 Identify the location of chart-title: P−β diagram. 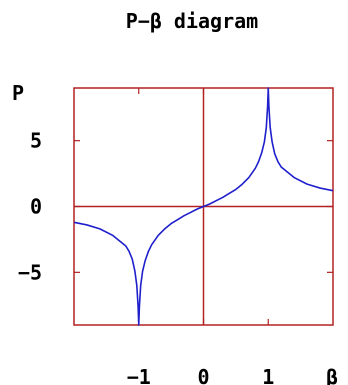
(192, 21).